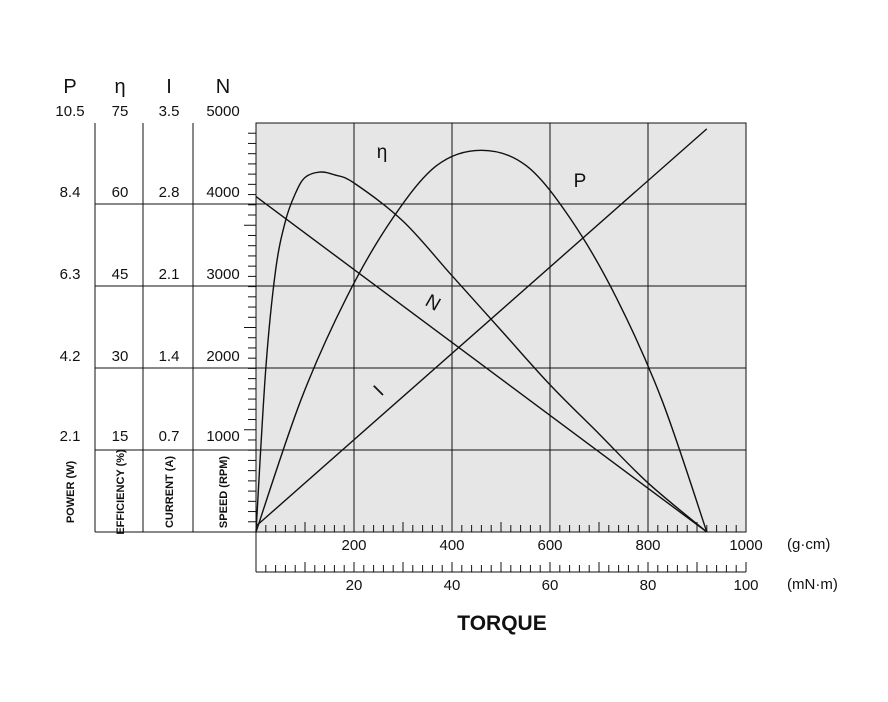  I want to click on axis-name-1: EFFICIENCY (%), so click(121, 492).